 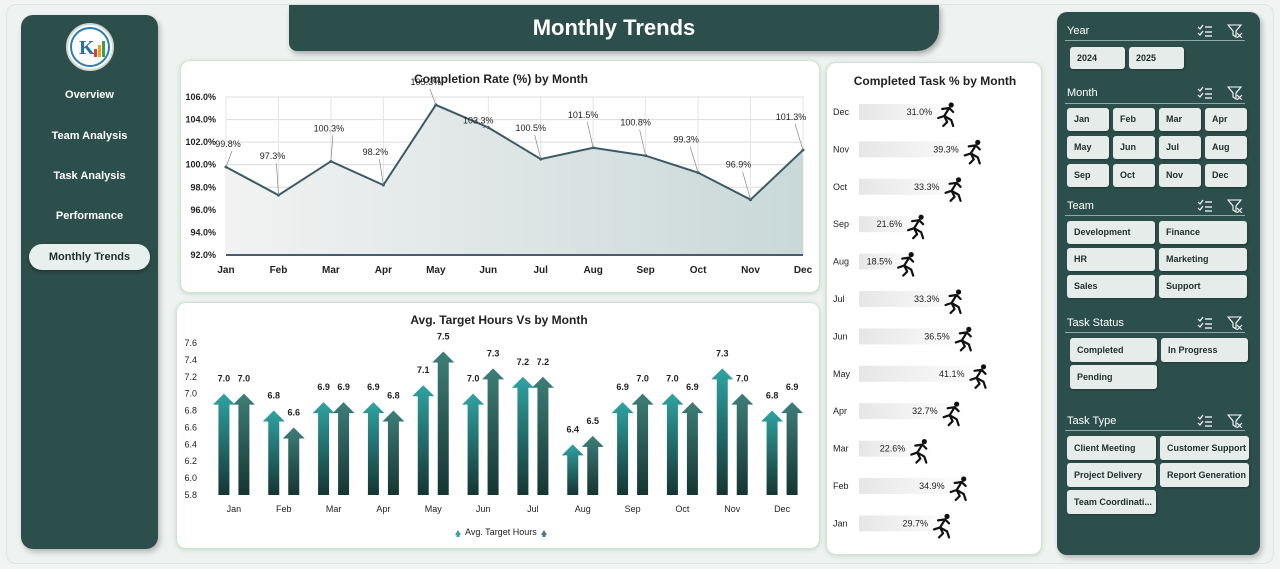 I want to click on month-option-Jan: Jan, so click(x=1088, y=119).